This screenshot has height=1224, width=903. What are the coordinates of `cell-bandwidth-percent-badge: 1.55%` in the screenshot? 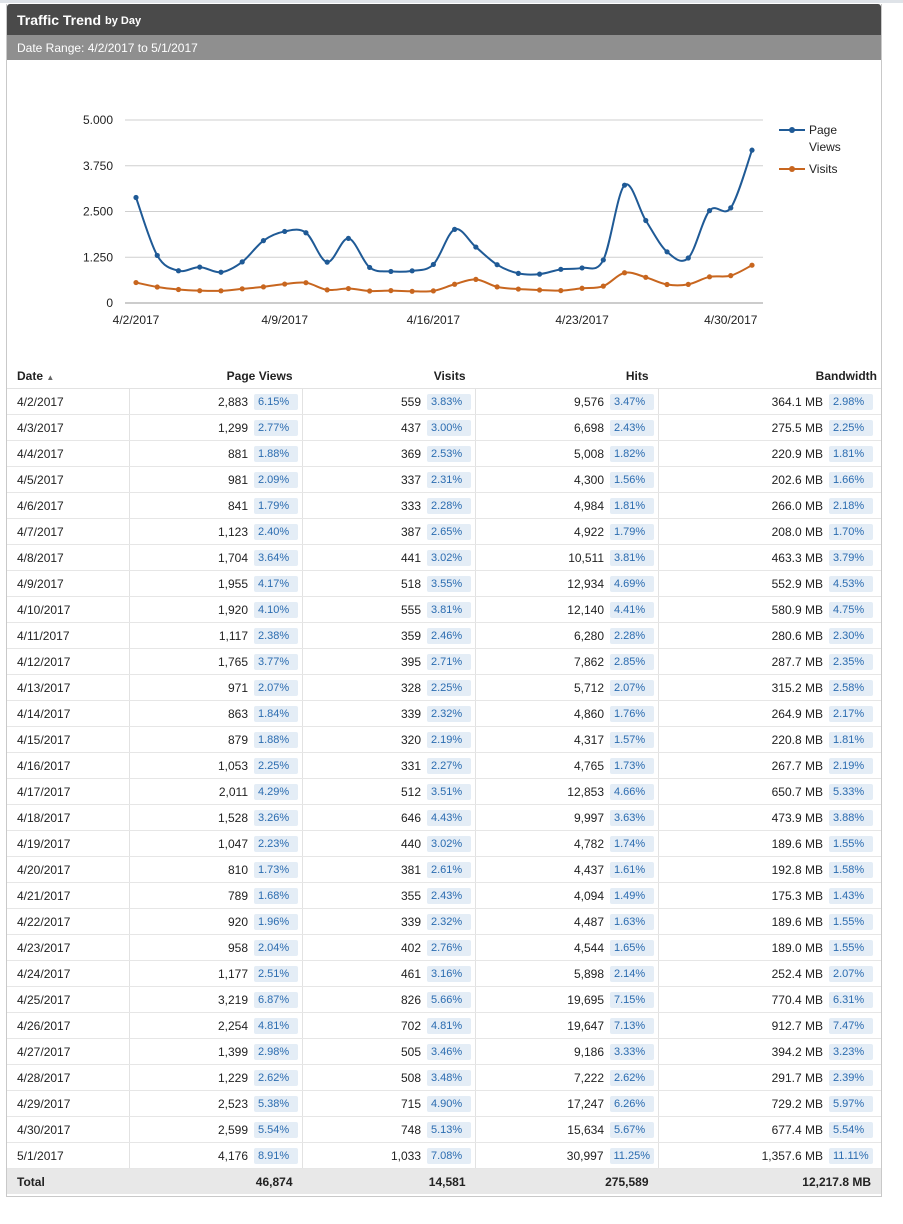 It's located at (851, 947).